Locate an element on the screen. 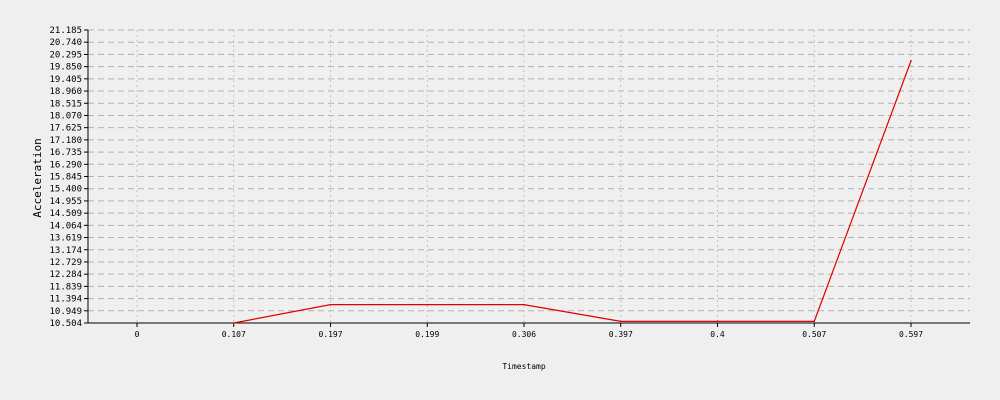 The image size is (1000, 400). y-tick-label: 13.174 is located at coordinates (65, 251).